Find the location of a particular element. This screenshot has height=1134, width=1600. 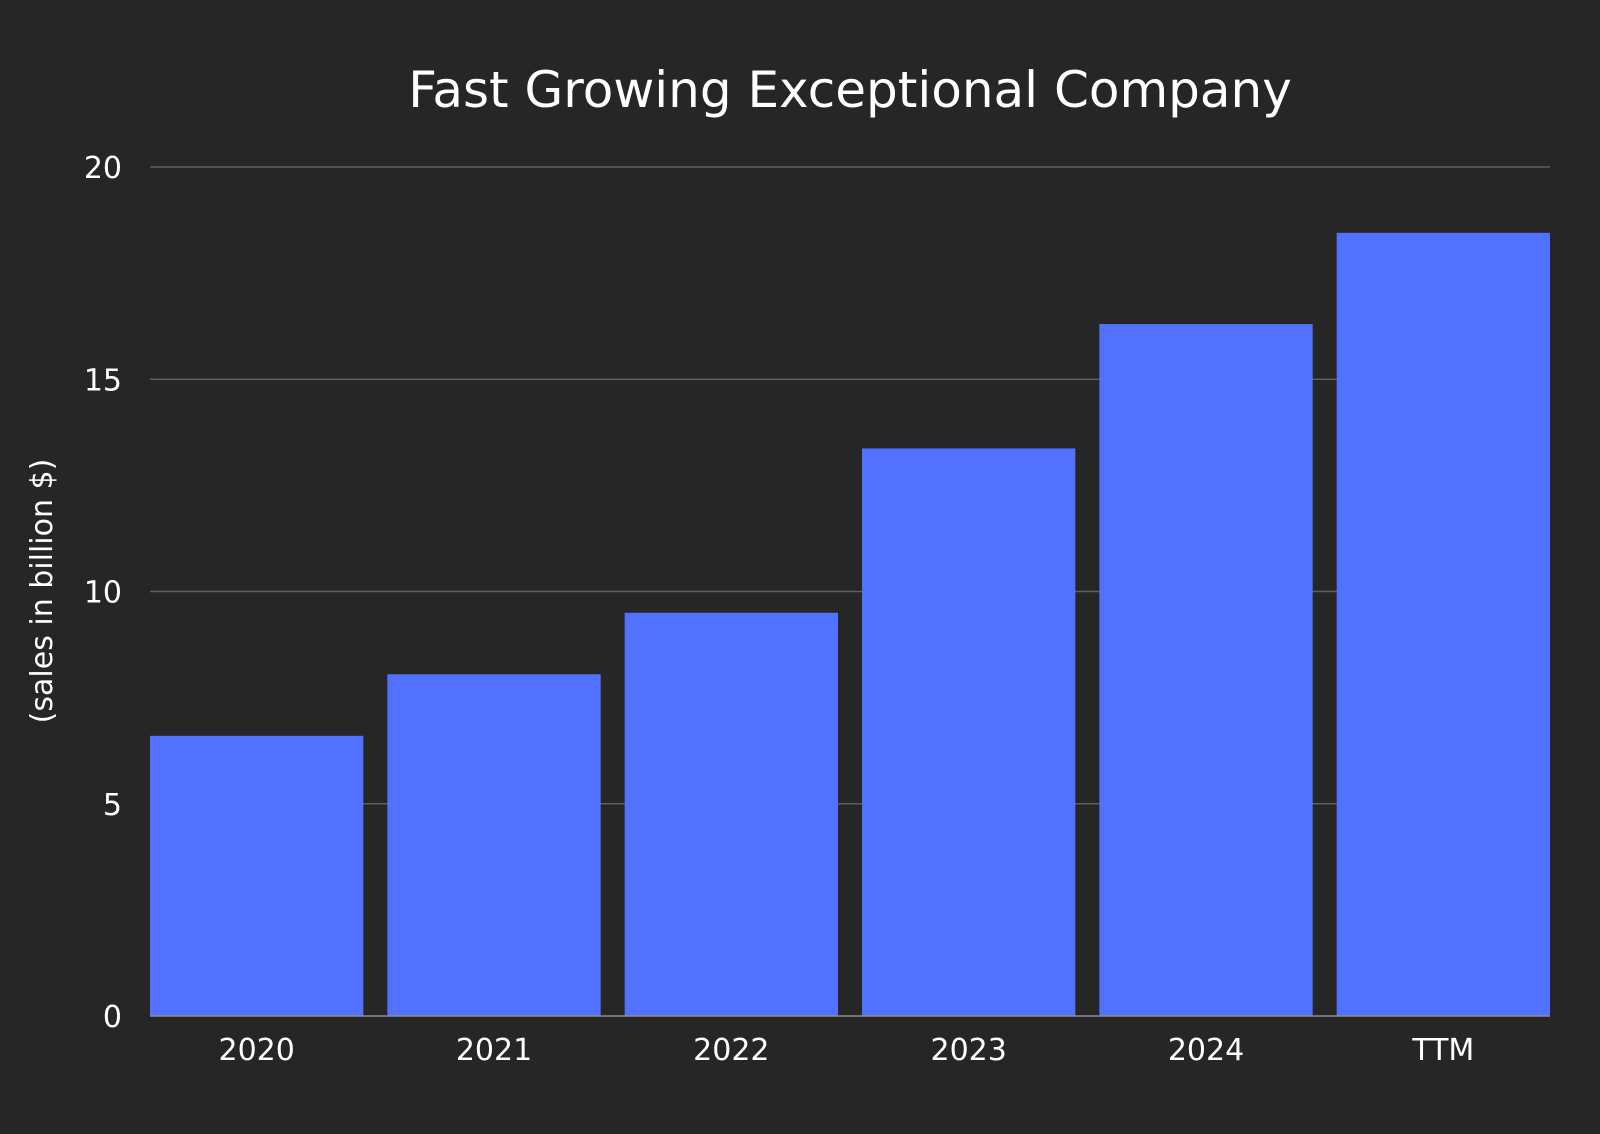

x-axis-ticks: 2020 2021 2022 2023 2024 TTM is located at coordinates (846, 1050).